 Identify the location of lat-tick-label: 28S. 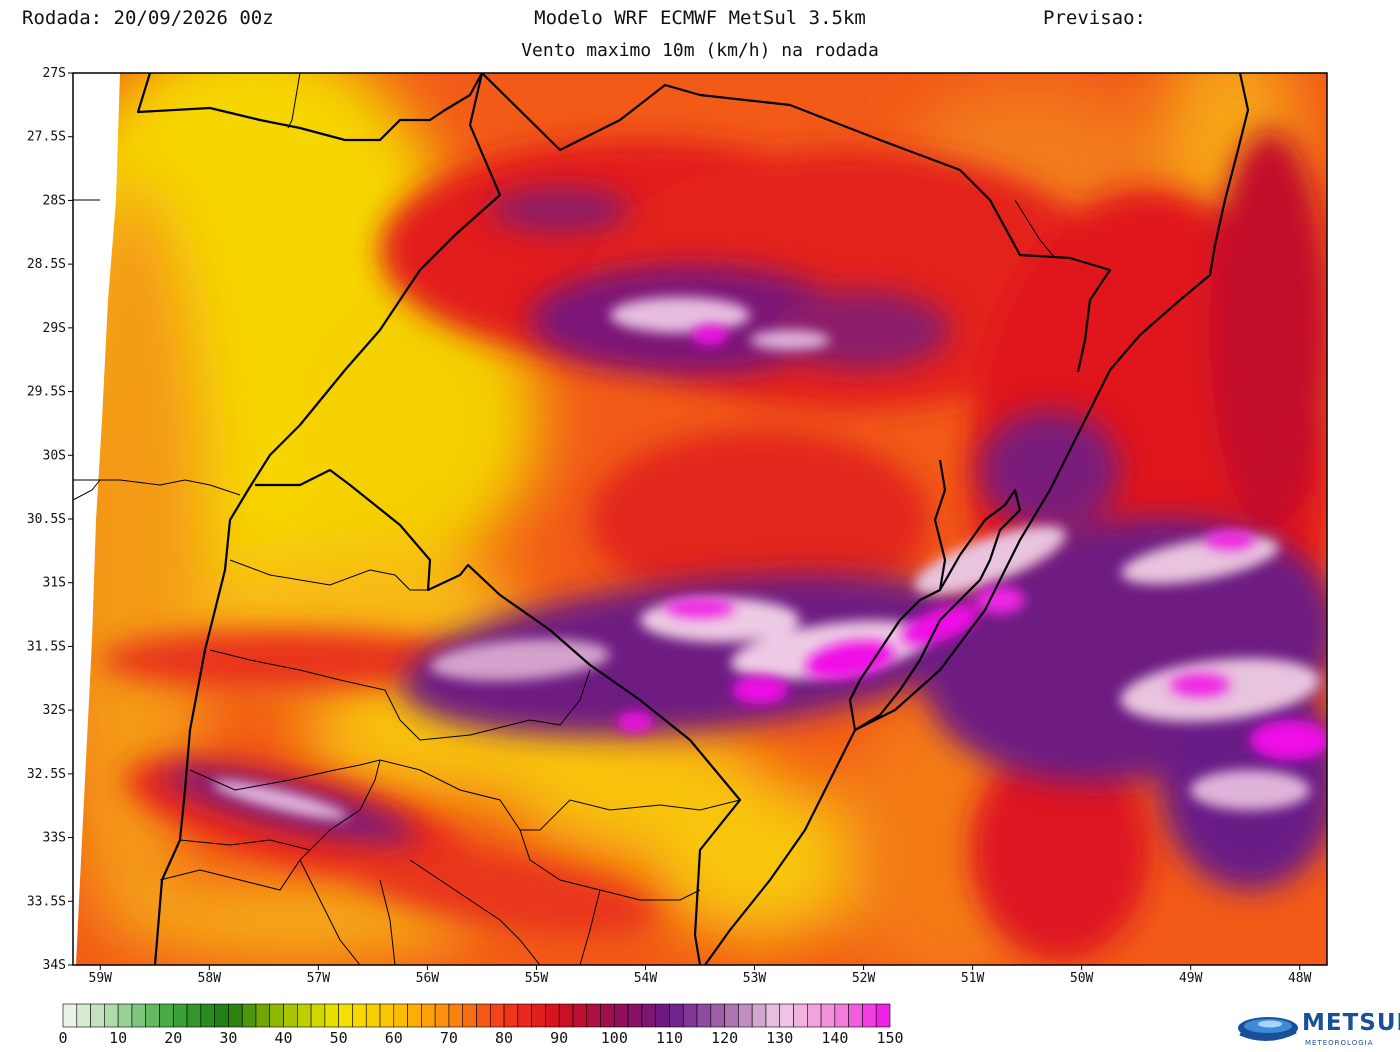
(54, 200).